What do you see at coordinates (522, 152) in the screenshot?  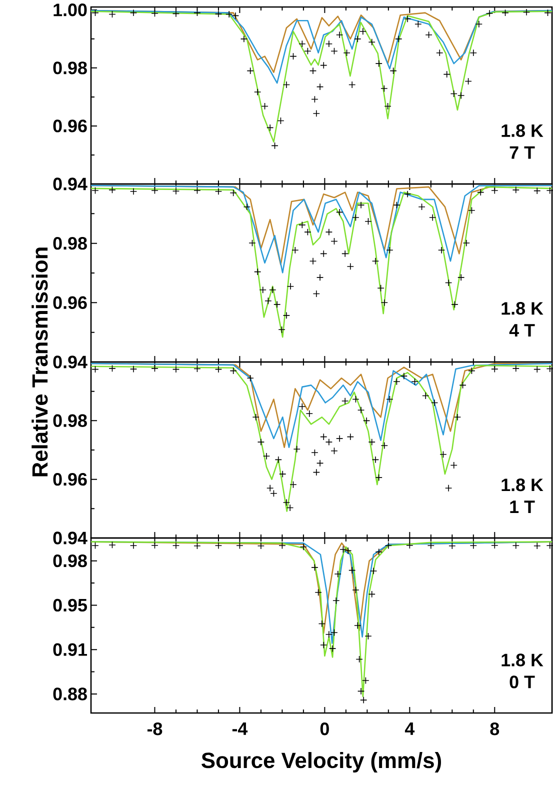 I see `annotation: 7 T` at bounding box center [522, 152].